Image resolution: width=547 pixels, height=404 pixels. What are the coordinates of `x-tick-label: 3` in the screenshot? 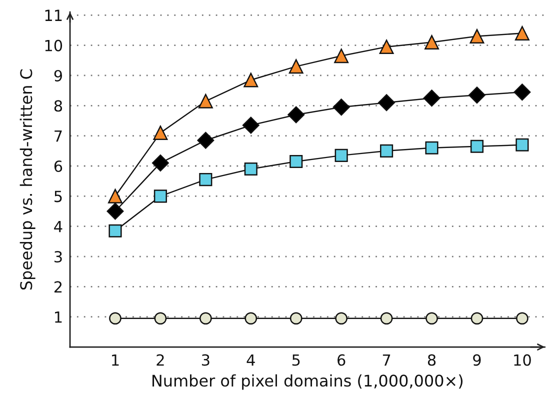 It's located at (206, 360).